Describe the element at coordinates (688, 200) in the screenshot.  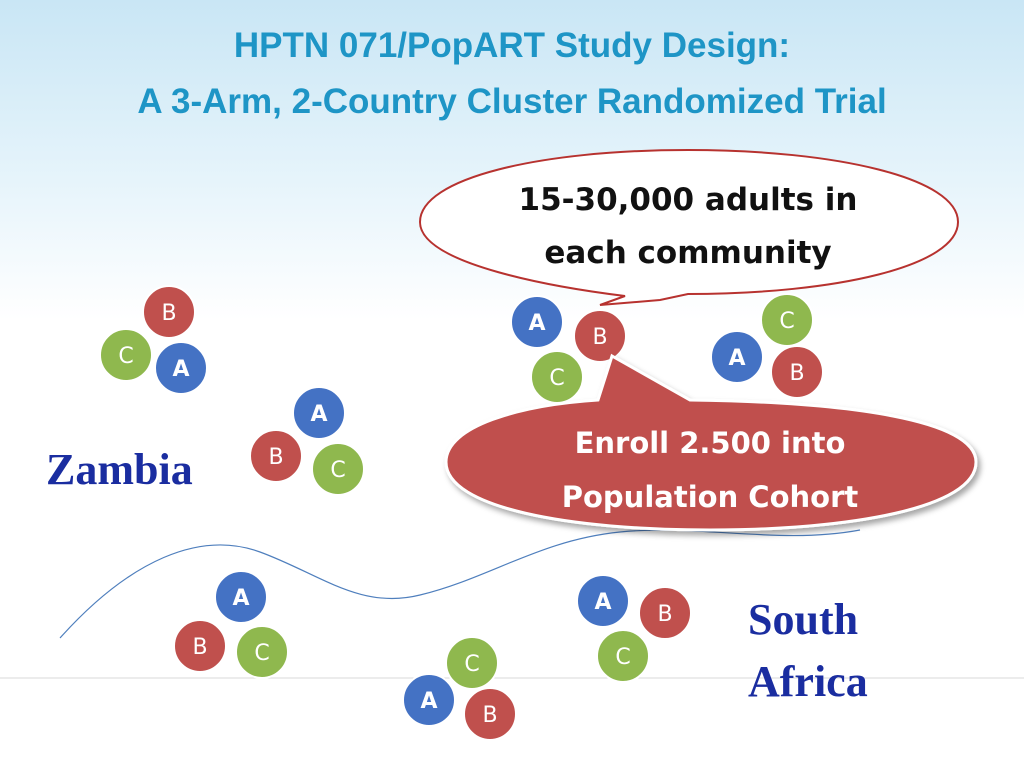
I see `speech-bubble-line-1: 15-30,000 adults in` at that location.